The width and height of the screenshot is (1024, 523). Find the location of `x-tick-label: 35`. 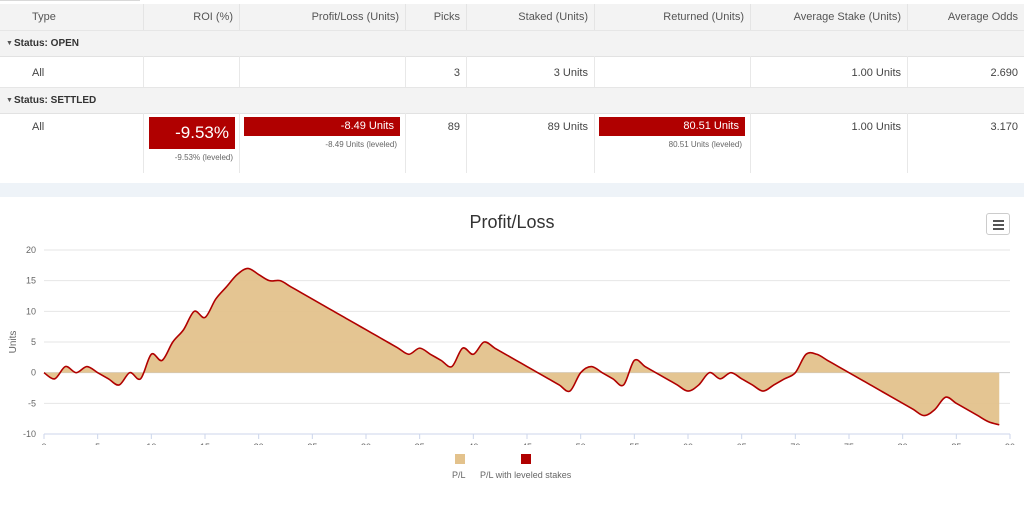

x-tick-label: 35 is located at coordinates (420, 443).